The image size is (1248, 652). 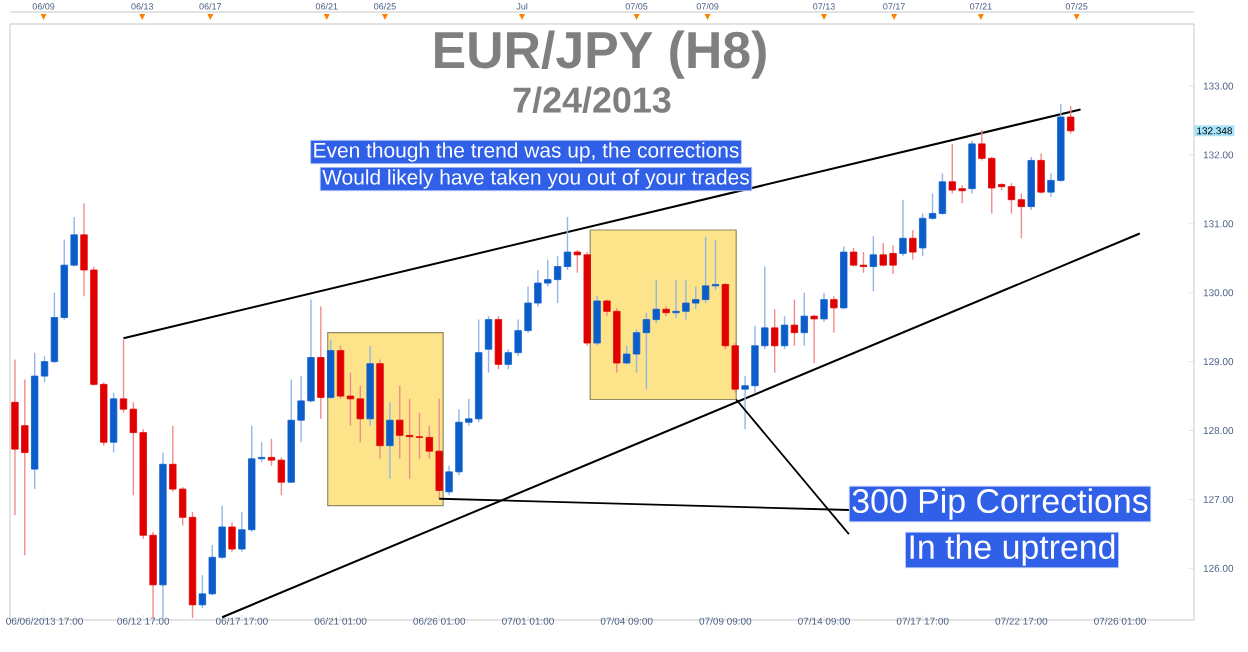 I want to click on annotation: Even though the trend was up, the corrections, so click(x=526, y=152).